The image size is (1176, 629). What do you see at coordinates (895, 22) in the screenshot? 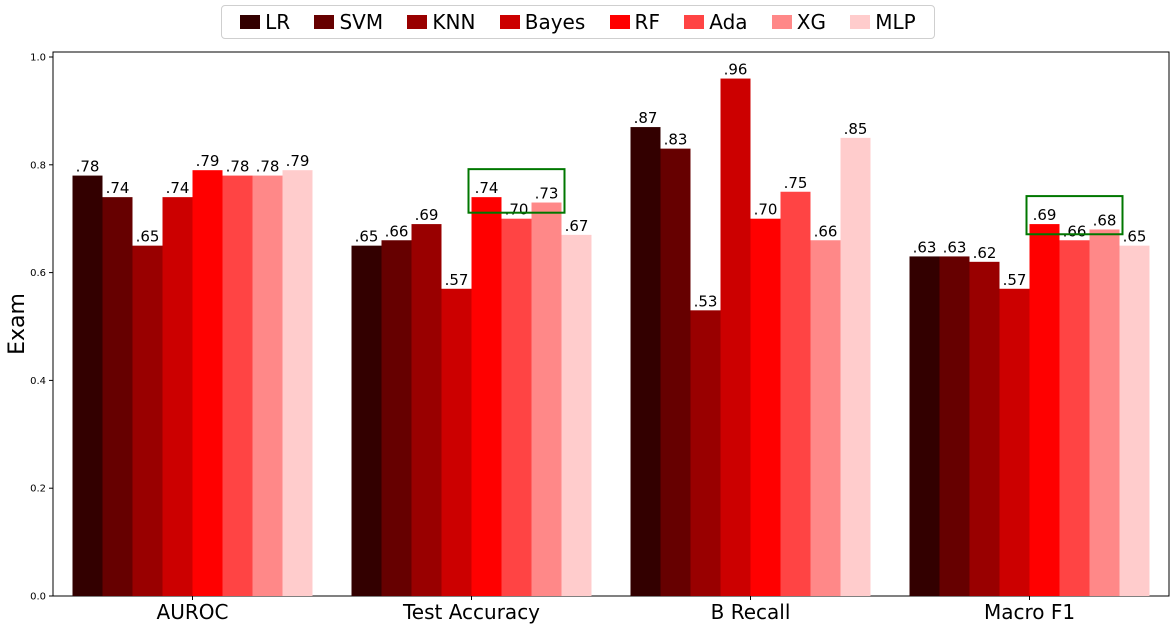
I see `legend-label: MLP` at bounding box center [895, 22].